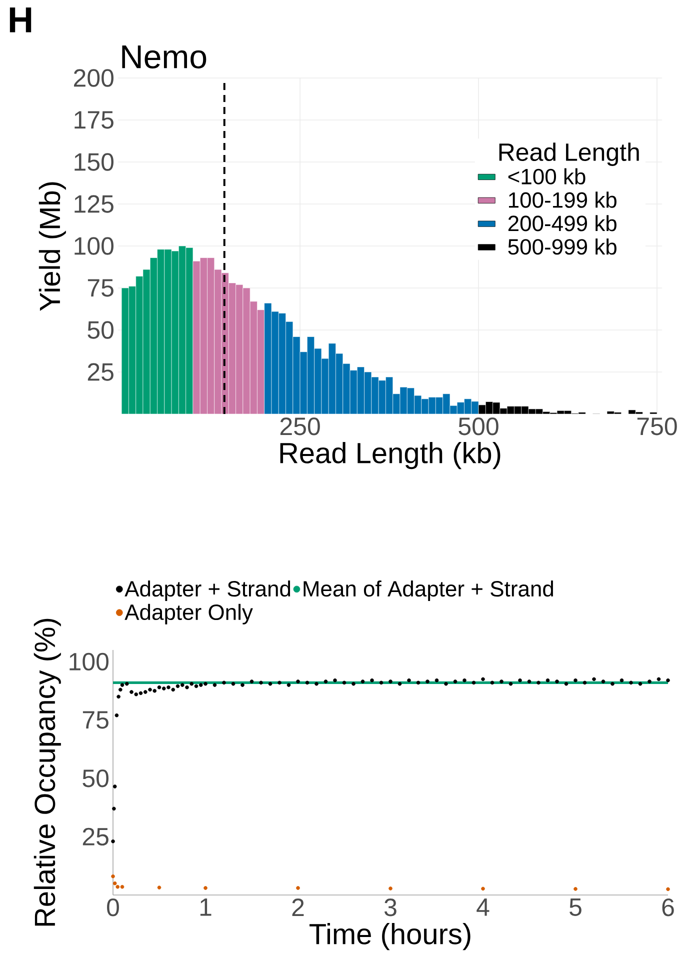 The width and height of the screenshot is (682, 972). What do you see at coordinates (478, 427) in the screenshot?
I see `x-tick-label: 500` at bounding box center [478, 427].